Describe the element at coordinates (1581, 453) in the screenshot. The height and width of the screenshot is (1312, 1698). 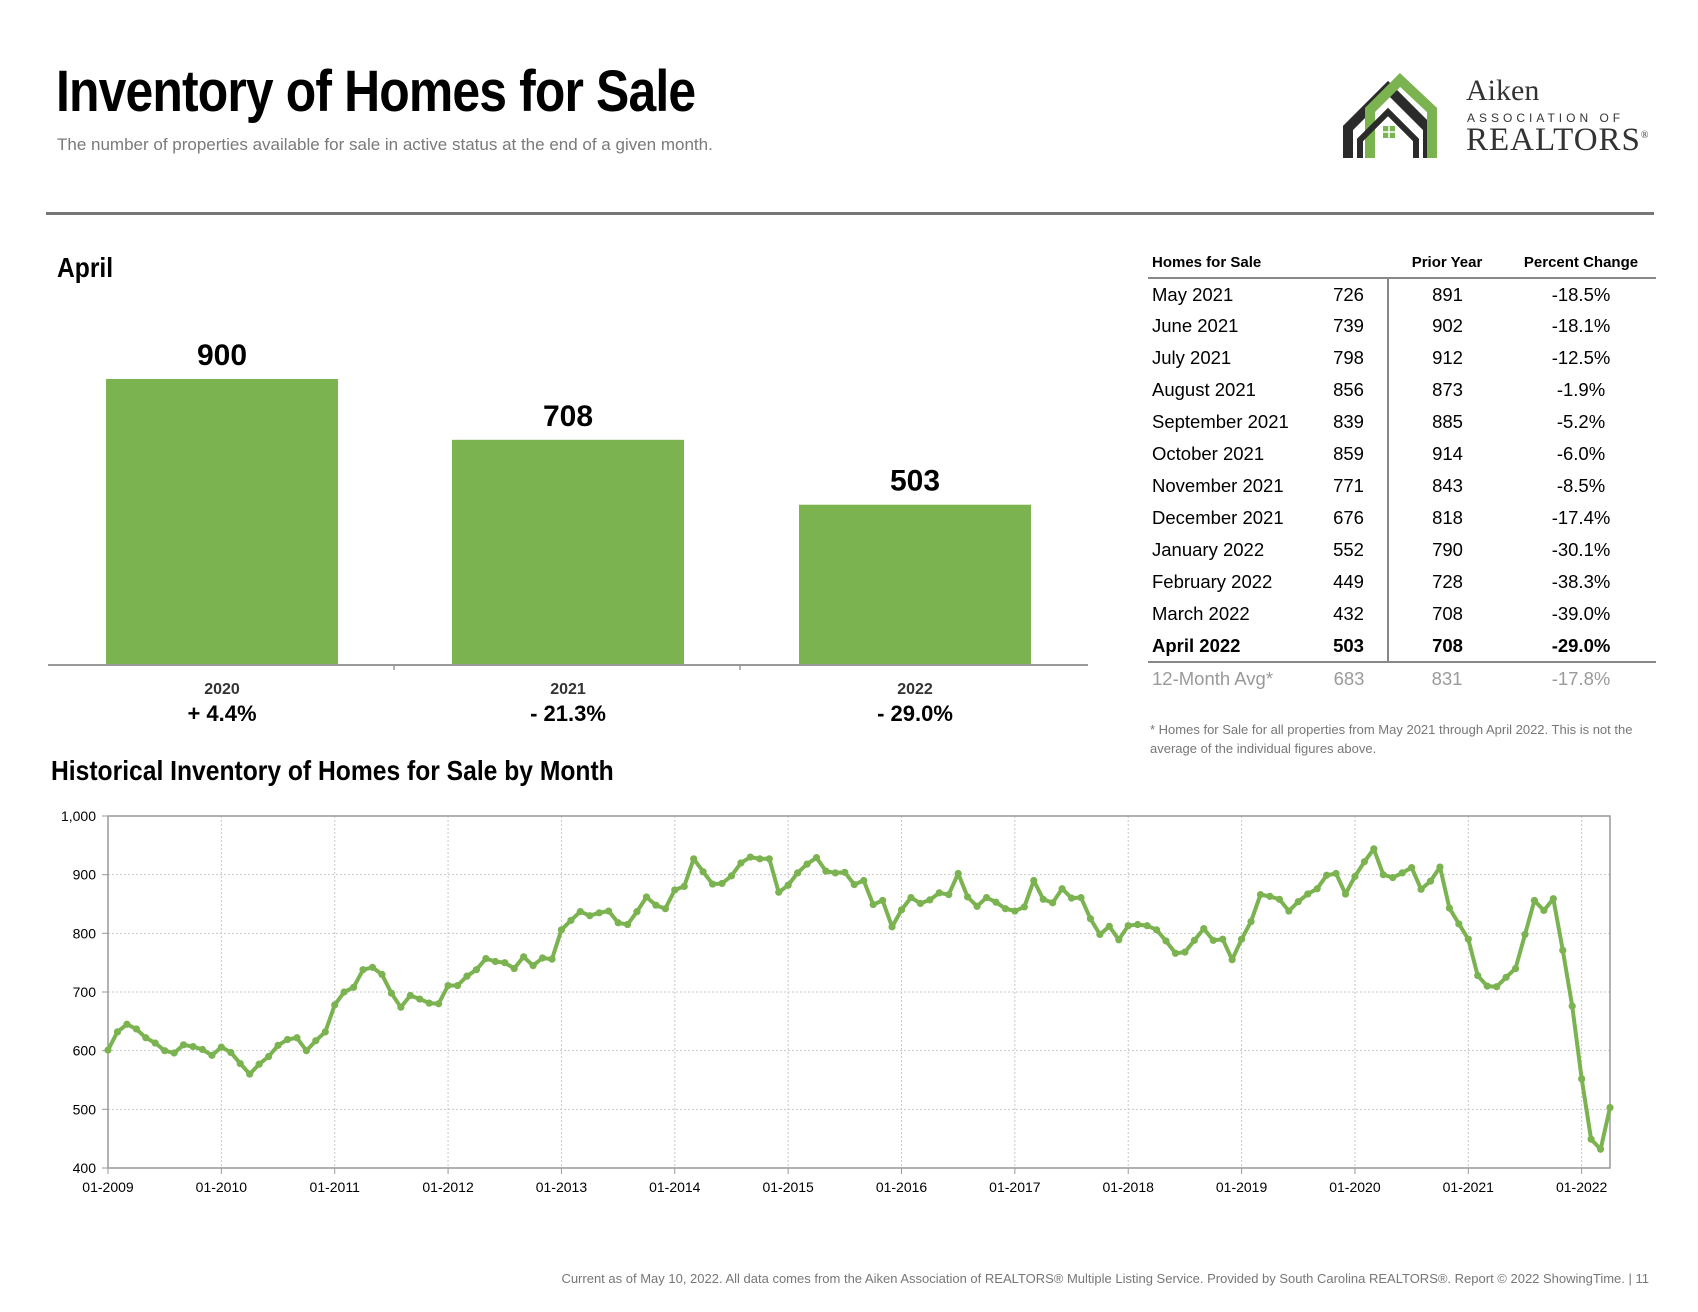
I see `percent-change-cell: -6.0%` at that location.